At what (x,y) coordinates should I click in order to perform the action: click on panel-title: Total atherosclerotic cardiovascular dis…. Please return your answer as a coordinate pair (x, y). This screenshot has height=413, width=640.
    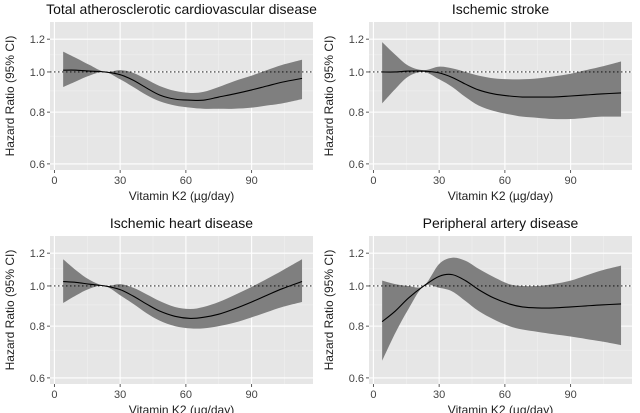
    Looking at the image, I should click on (181, 9).